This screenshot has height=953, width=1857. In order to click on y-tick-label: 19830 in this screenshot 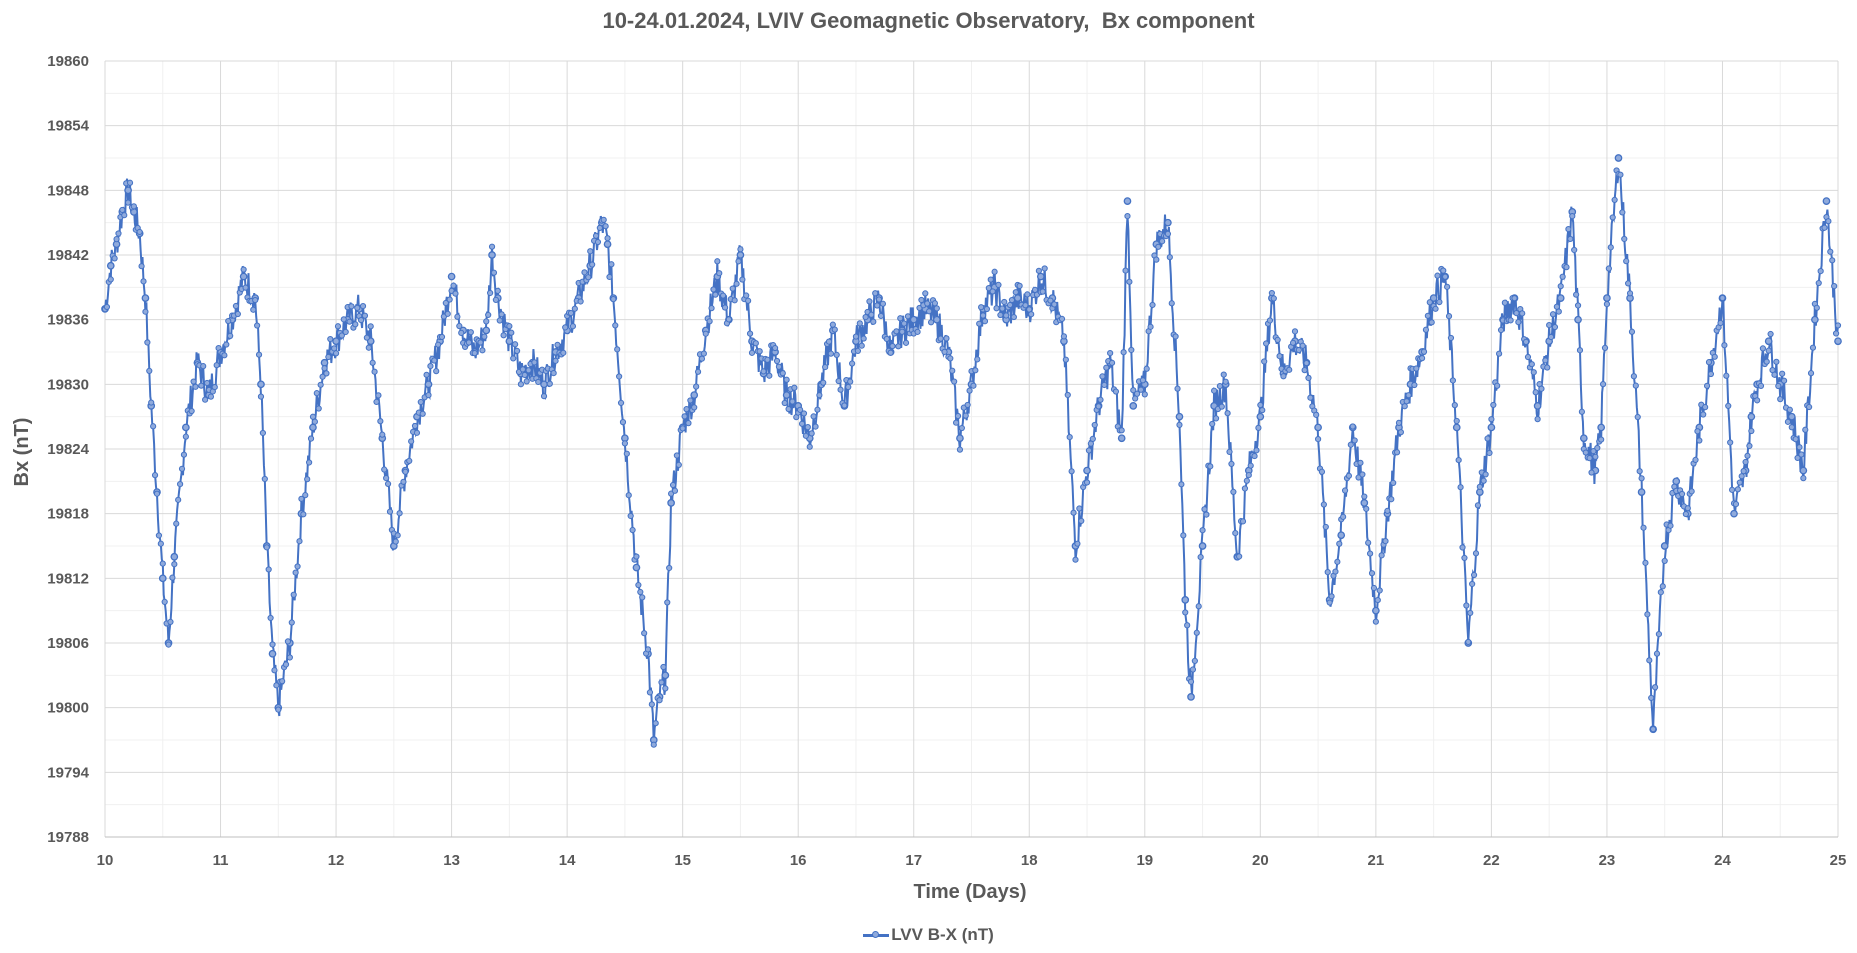, I will do `click(68, 384)`.